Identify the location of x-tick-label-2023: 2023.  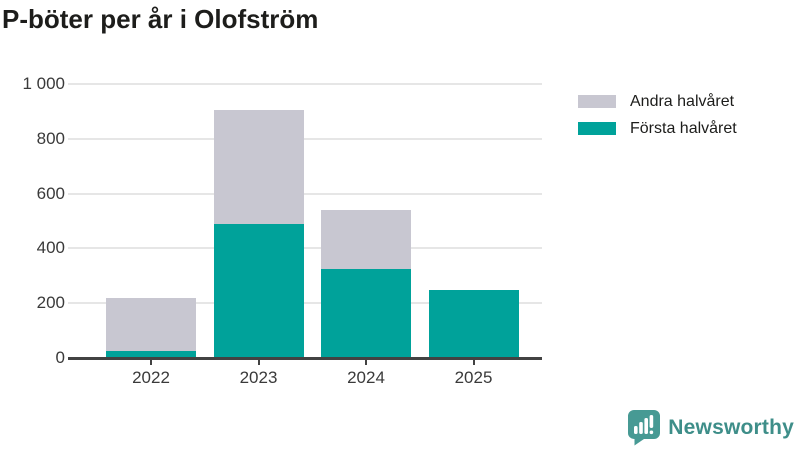
(258, 377).